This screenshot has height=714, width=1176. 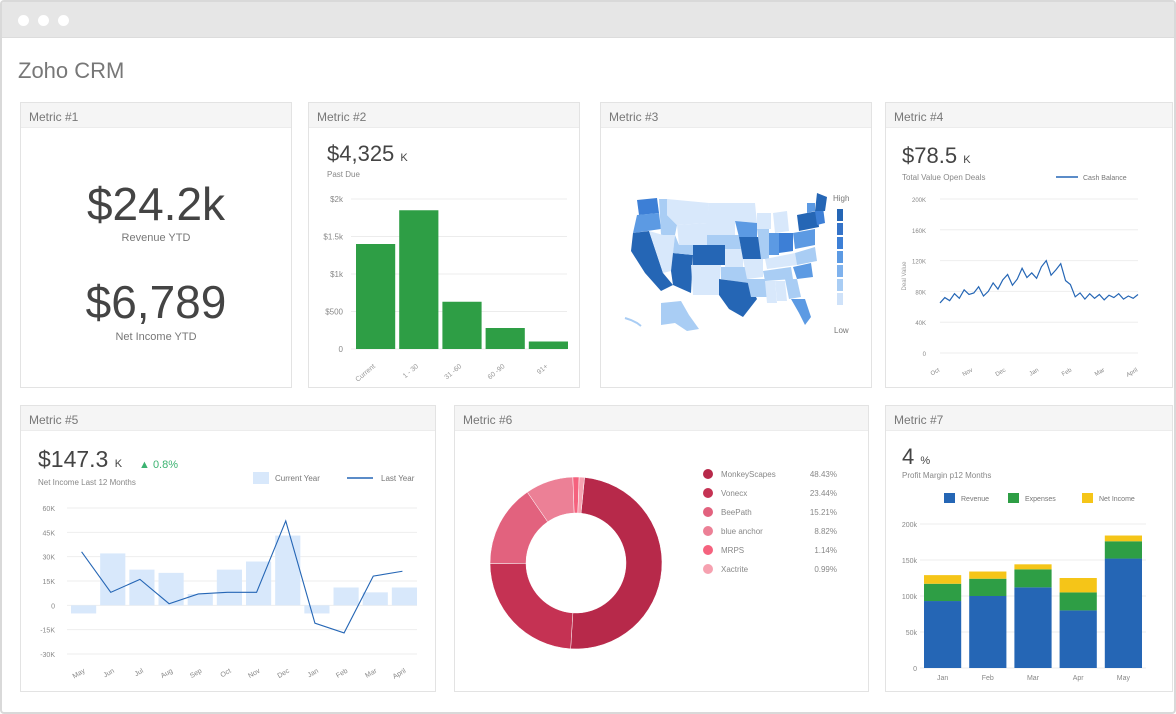 What do you see at coordinates (736, 512) in the screenshot?
I see `legend-label: BeePath` at bounding box center [736, 512].